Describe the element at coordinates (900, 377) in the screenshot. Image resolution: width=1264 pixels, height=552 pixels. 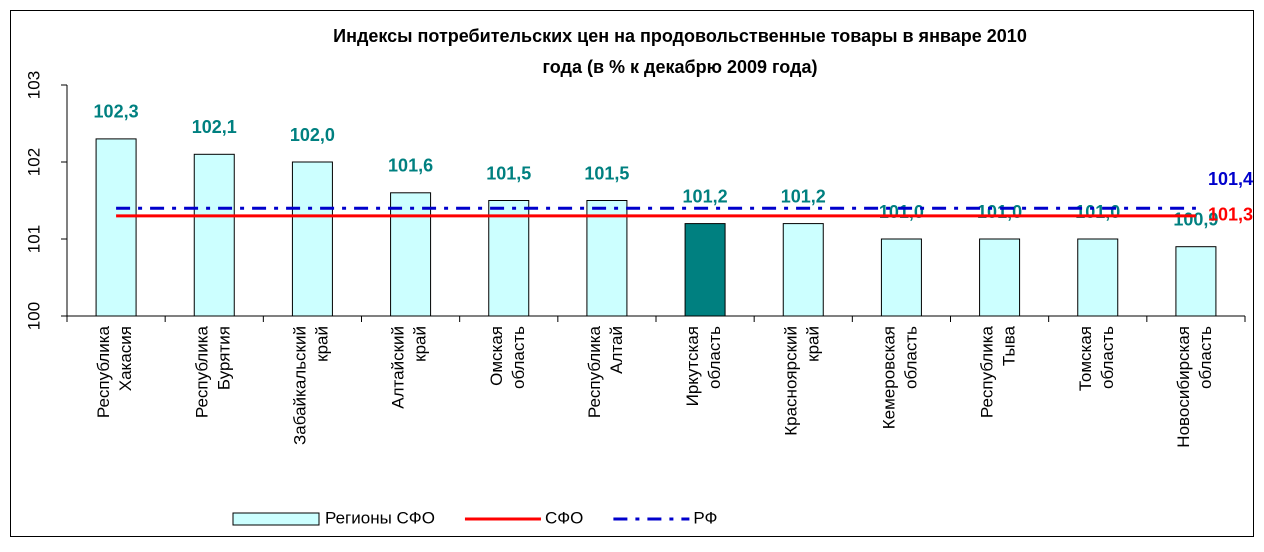
I see `x-tick-label: Кемеровская область` at that location.